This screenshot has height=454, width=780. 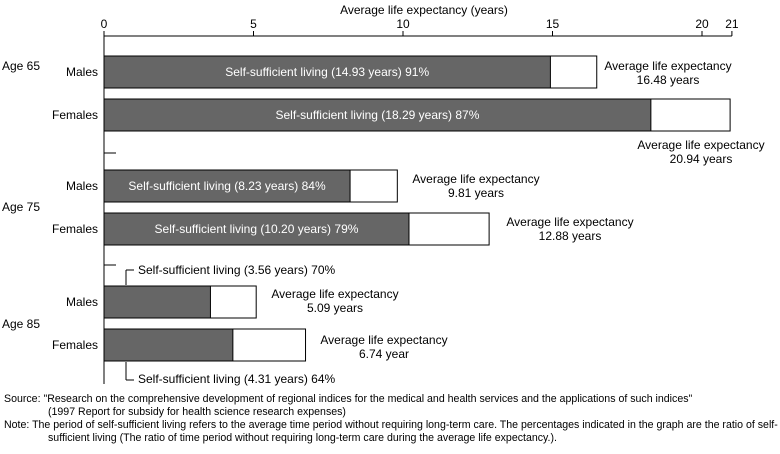 What do you see at coordinates (424, 10) in the screenshot?
I see `x-axis-title: Average life expectancy (years)` at bounding box center [424, 10].